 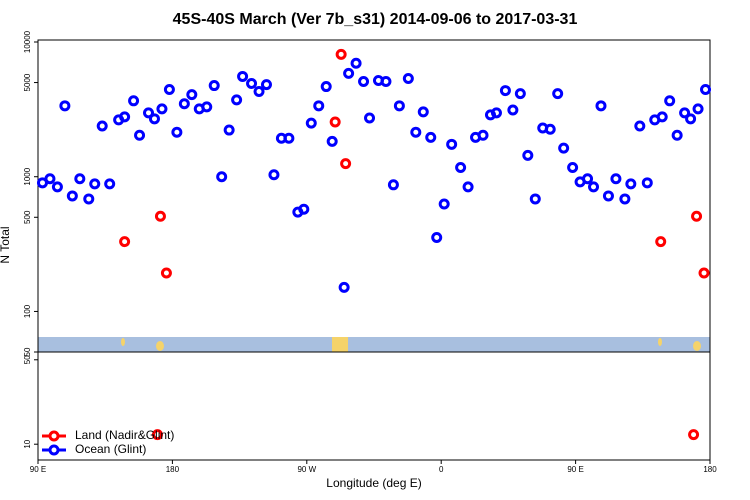 I want to click on y-tick-label: 500, so click(x=27, y=217).